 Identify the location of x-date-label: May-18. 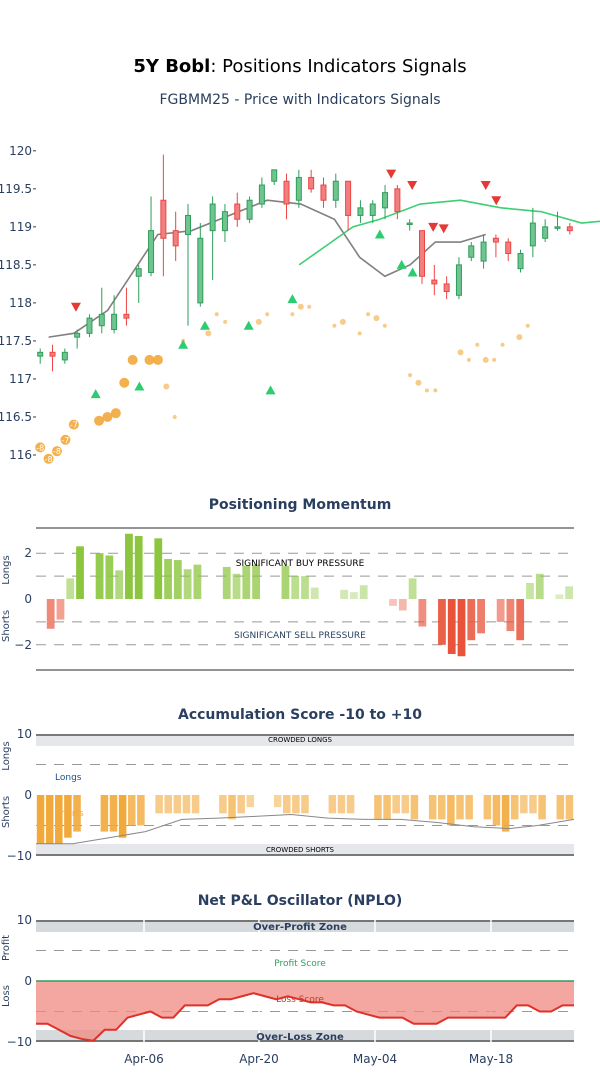
(491, 1059).